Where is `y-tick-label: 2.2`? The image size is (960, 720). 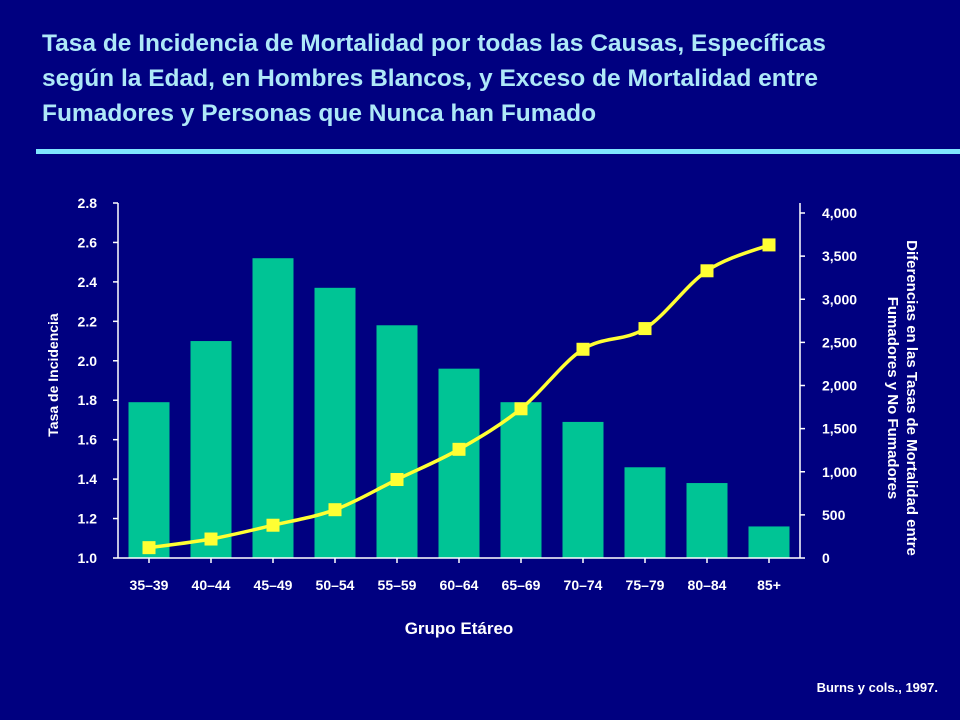
y-tick-label: 2.2 is located at coordinates (88, 321).